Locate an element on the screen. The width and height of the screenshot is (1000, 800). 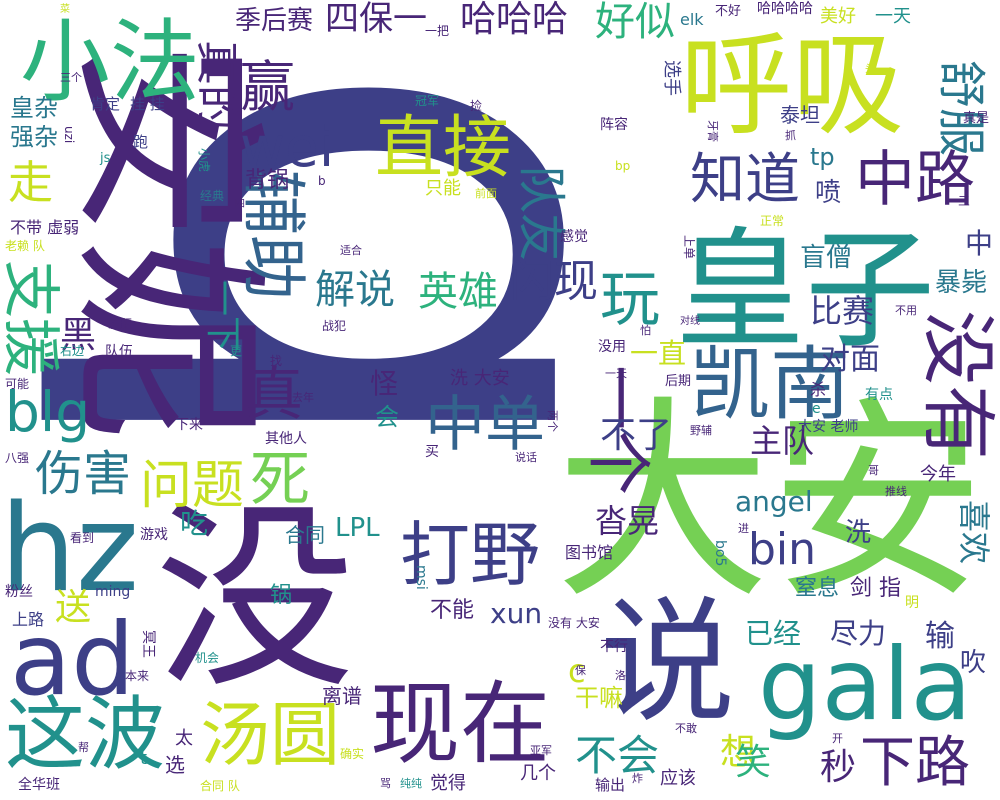
word-jihousai: 季后赛 is located at coordinates (274, 21).